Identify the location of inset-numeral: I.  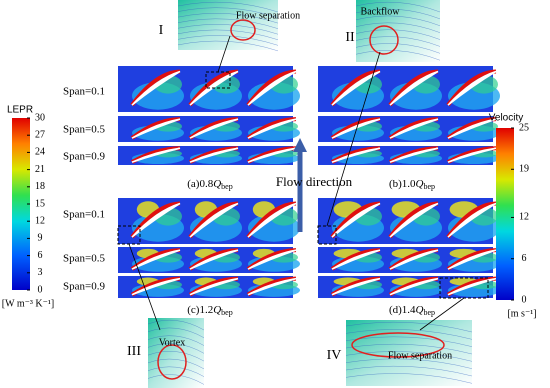
(161, 30).